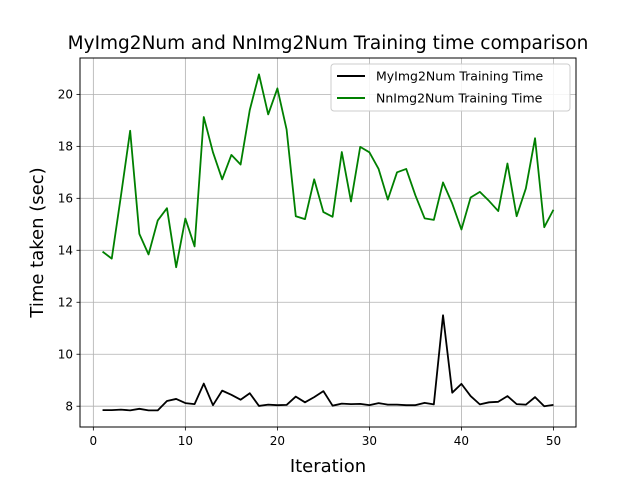 The height and width of the screenshot is (480, 640). Describe the element at coordinates (65, 147) in the screenshot. I see `y-tick-label: 18` at that location.